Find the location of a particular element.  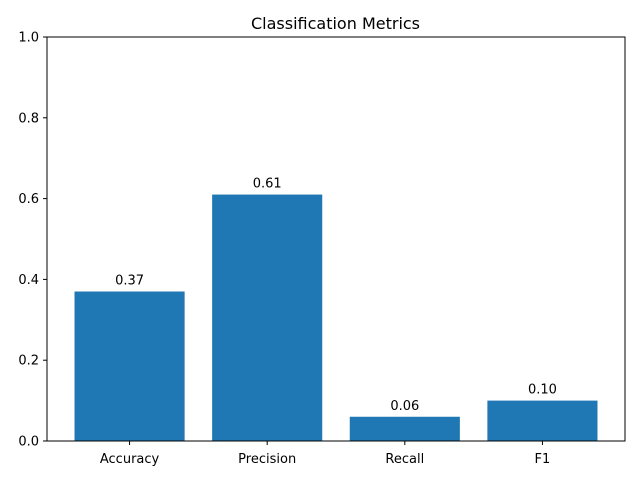

data-label-accuracy: 0.37 is located at coordinates (129, 281).